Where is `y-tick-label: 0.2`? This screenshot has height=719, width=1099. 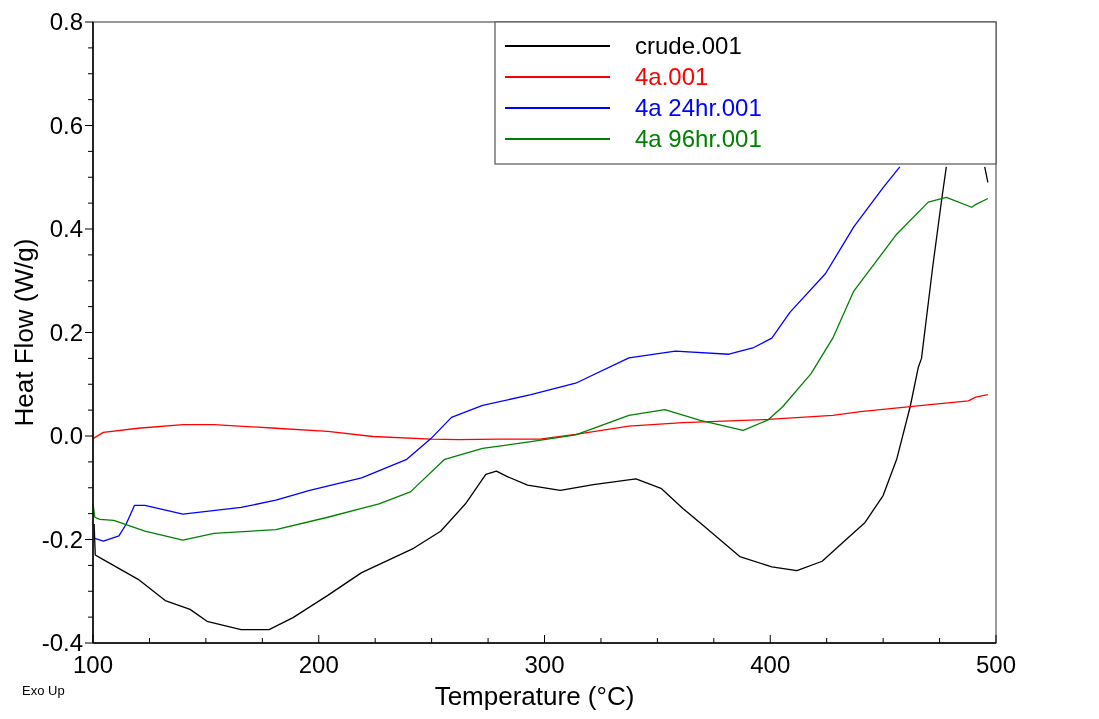 y-tick-label: 0.2 is located at coordinates (66, 332).